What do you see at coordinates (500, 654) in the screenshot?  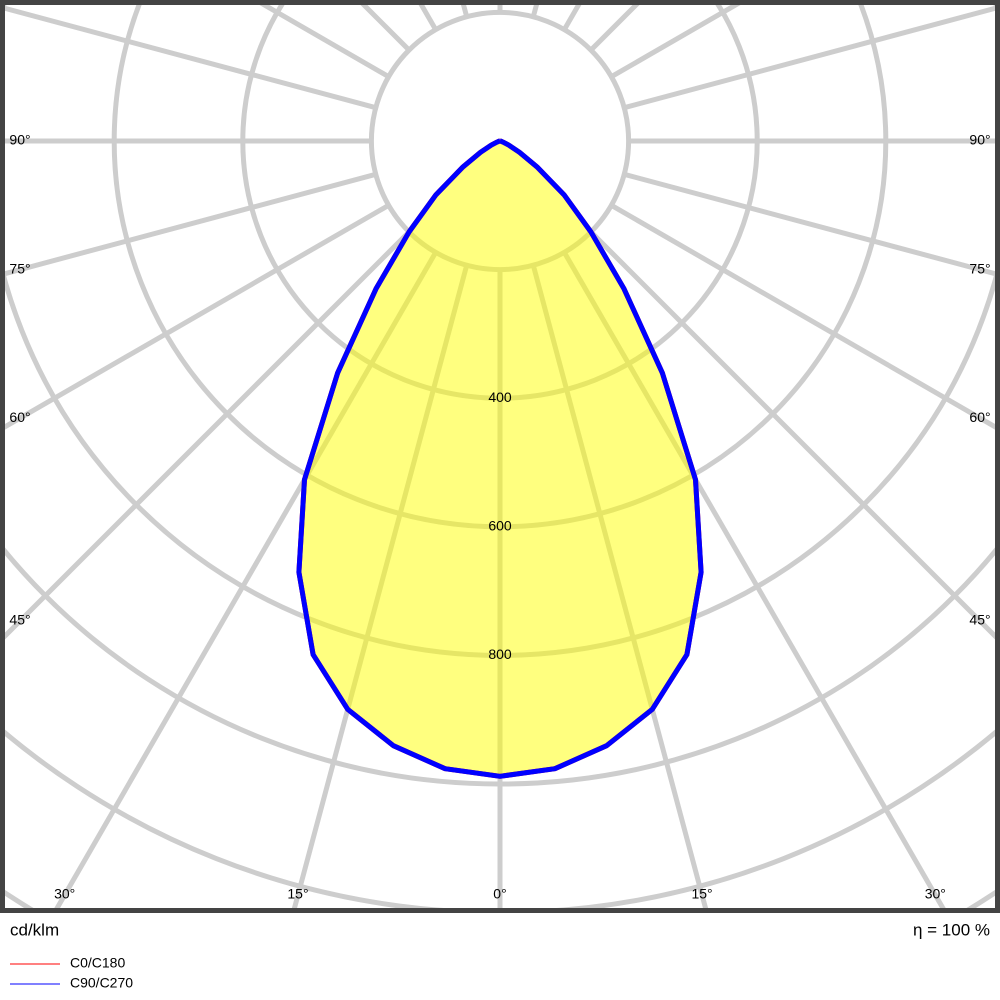 I see `r-tick-label: 800` at bounding box center [500, 654].